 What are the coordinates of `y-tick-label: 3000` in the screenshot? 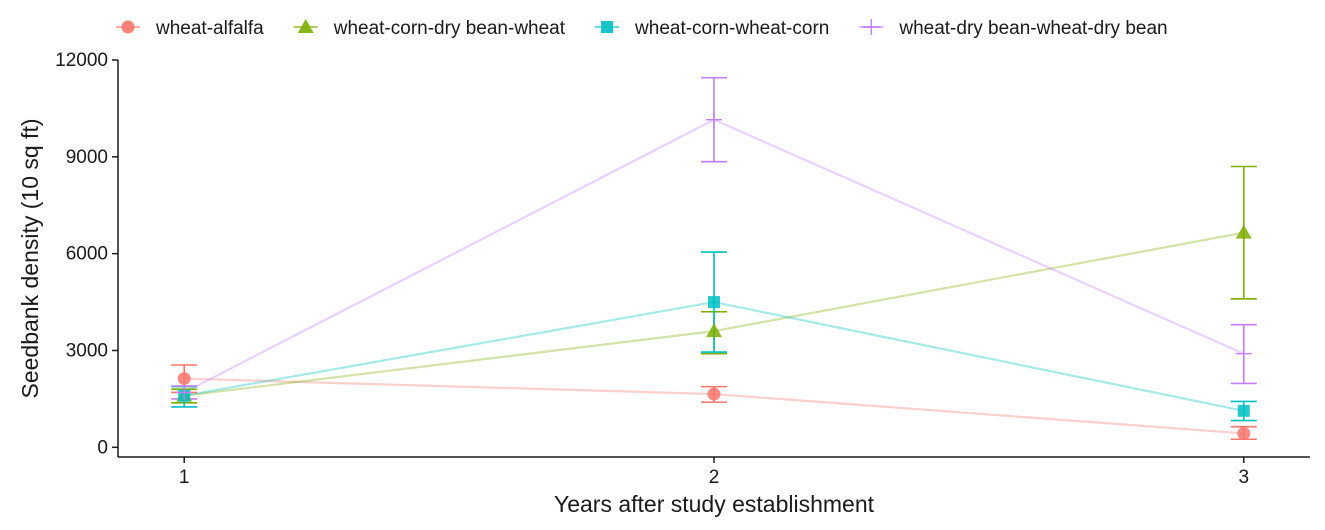 It's located at (87, 350).